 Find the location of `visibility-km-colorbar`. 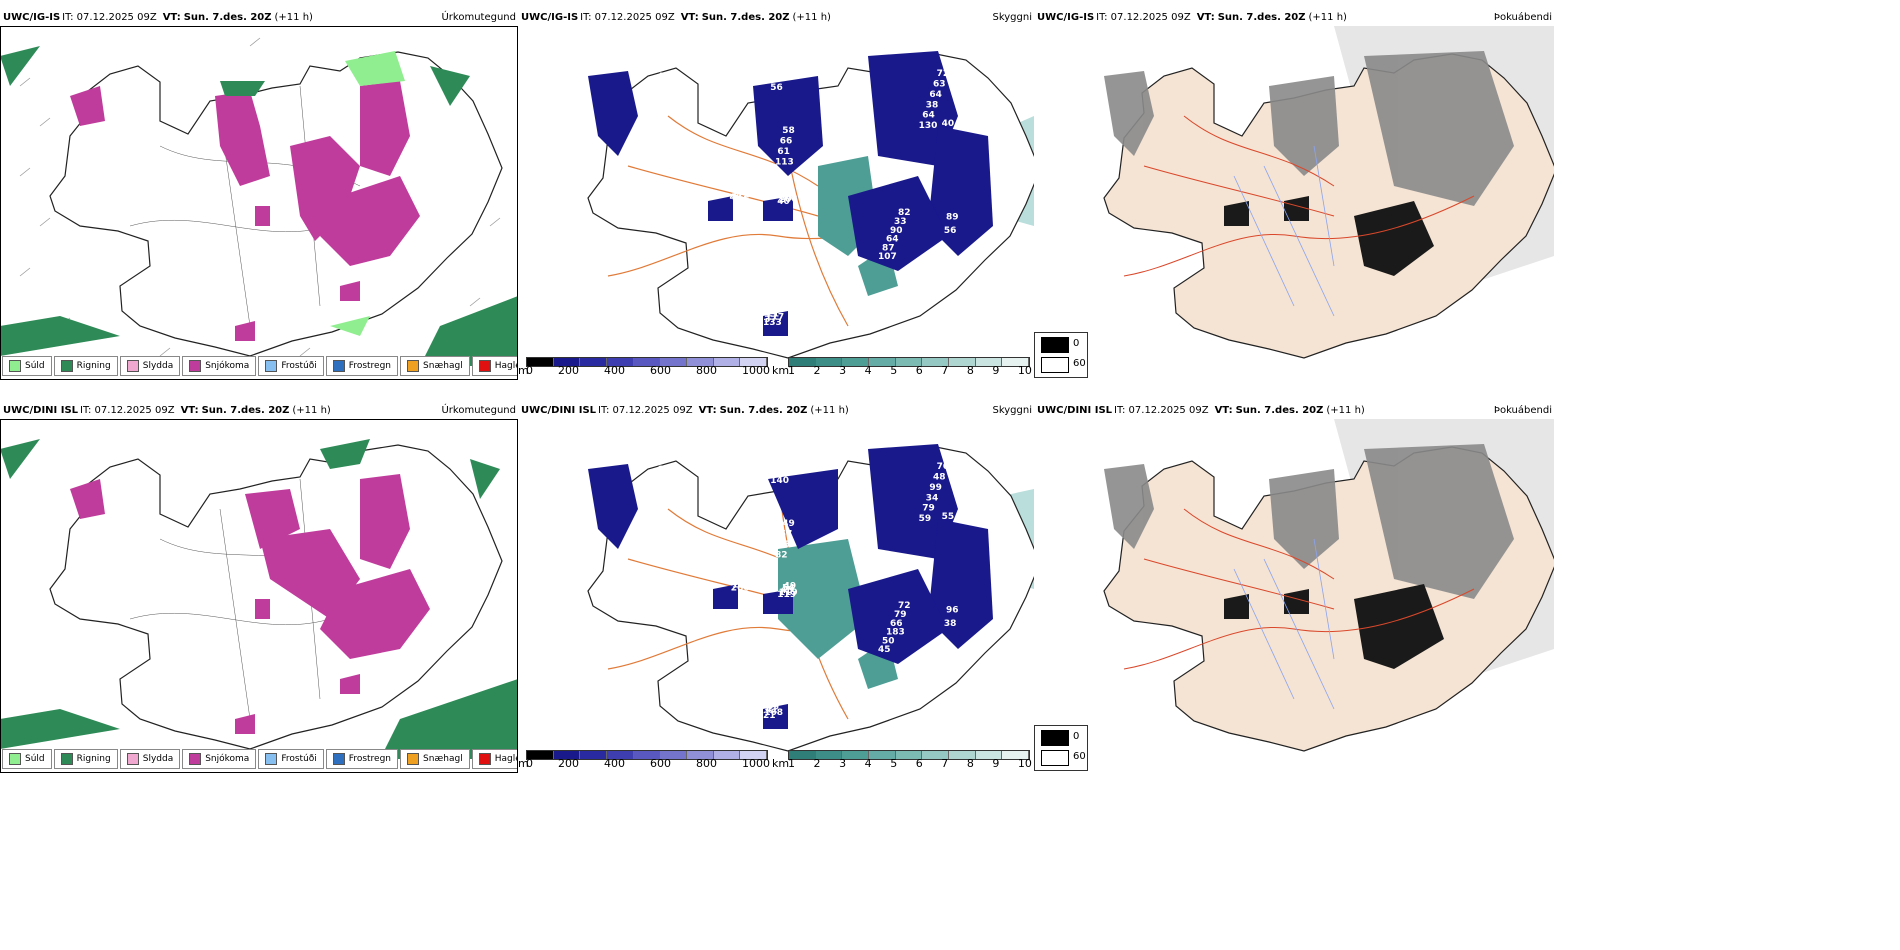

visibility-km-colorbar is located at coordinates (909, 755).